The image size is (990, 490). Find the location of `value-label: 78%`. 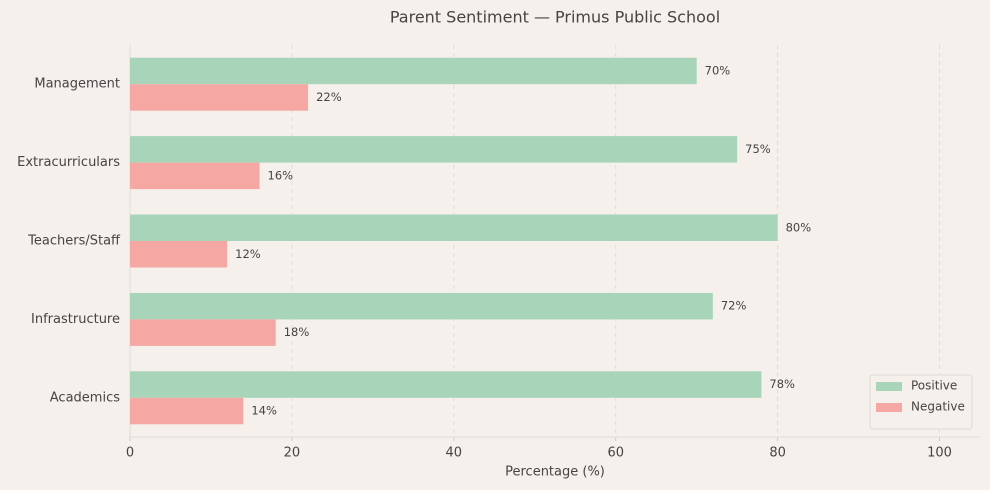

value-label: 78% is located at coordinates (782, 384).